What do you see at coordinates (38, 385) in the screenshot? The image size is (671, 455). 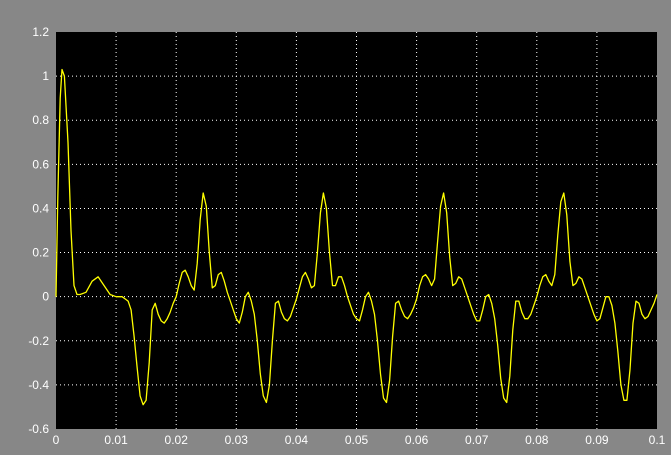 I see `y-tick-label: -0.4` at bounding box center [38, 385].